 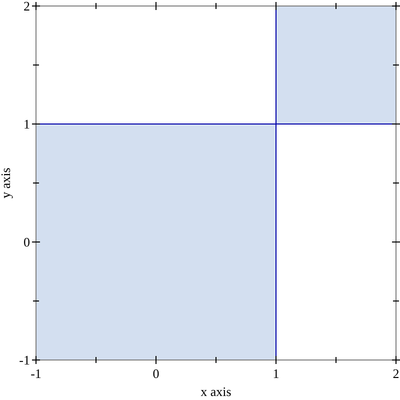 I want to click on y-tick-label: 0, so click(x=27, y=242).